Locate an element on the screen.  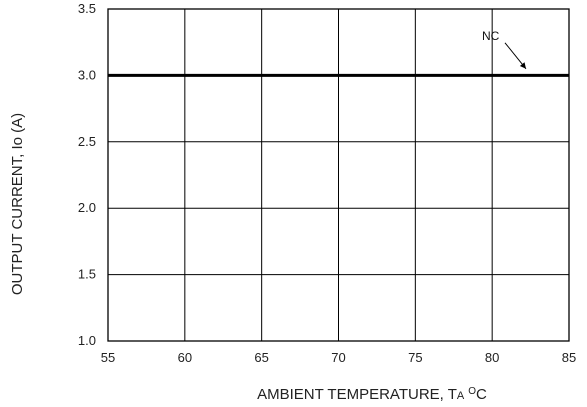
annotation-label: NC is located at coordinates (491, 36).